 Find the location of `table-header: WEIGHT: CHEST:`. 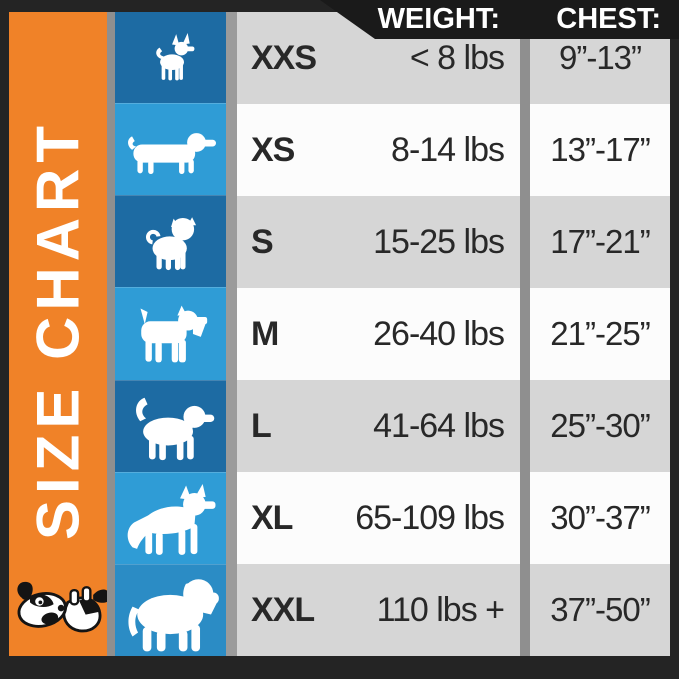

table-header: WEIGHT: CHEST: is located at coordinates (499, 19).